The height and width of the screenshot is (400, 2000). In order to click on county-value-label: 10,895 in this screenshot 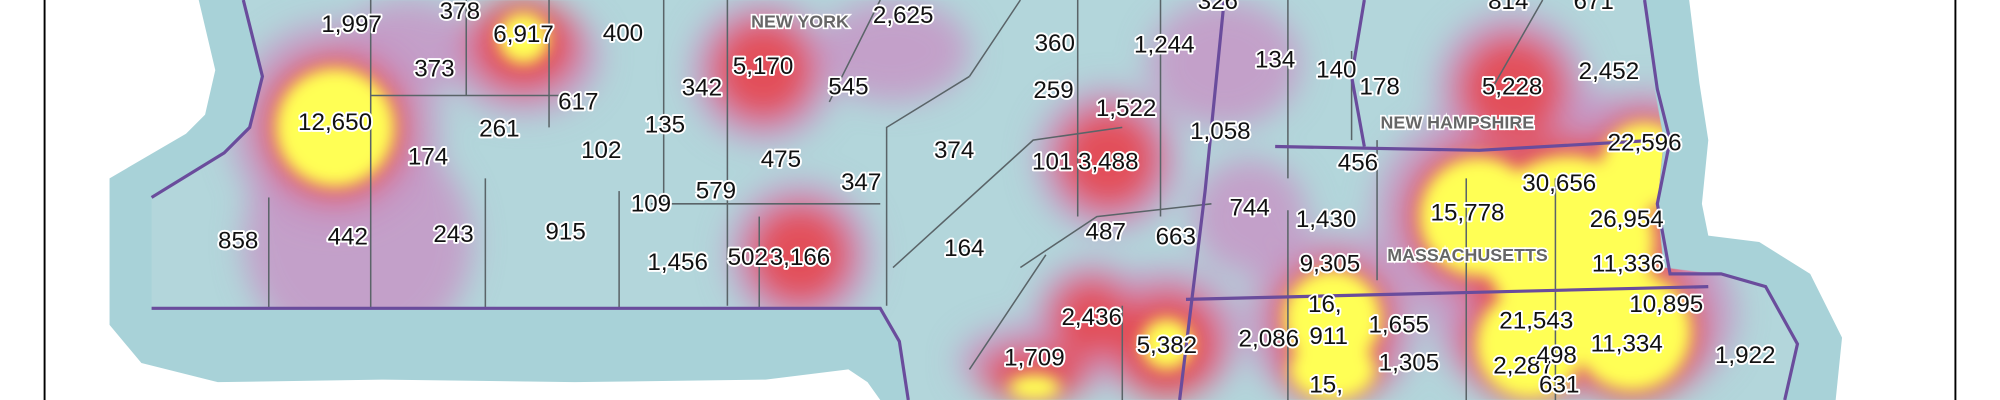, I will do `click(1666, 304)`.